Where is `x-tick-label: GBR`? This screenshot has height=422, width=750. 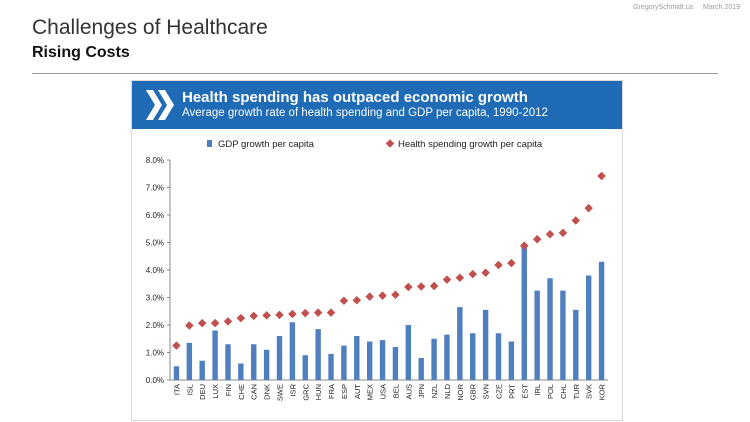
x-tick-label: GBR is located at coordinates (473, 391).